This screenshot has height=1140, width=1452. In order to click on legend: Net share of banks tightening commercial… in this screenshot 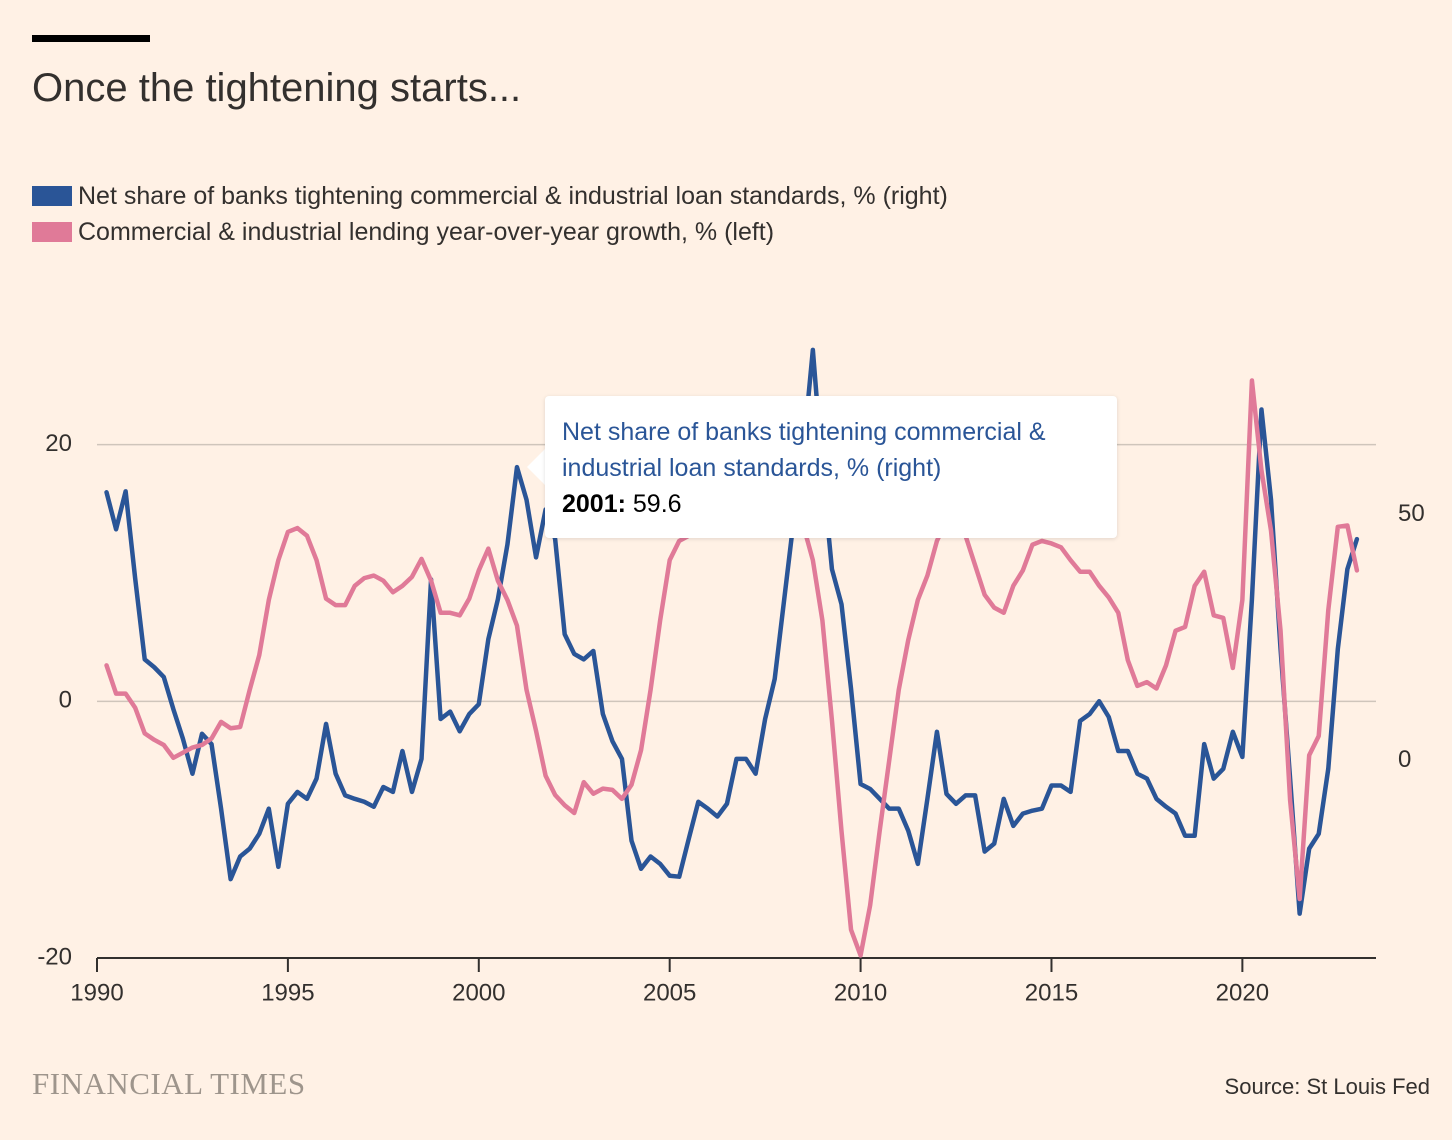, I will do `click(490, 214)`.